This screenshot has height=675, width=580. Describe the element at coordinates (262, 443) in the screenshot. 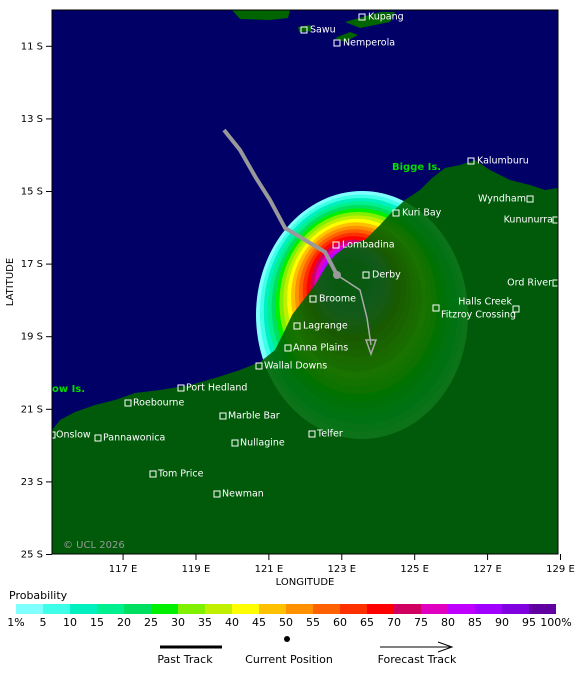

I see `place-label: Nullagine` at that location.